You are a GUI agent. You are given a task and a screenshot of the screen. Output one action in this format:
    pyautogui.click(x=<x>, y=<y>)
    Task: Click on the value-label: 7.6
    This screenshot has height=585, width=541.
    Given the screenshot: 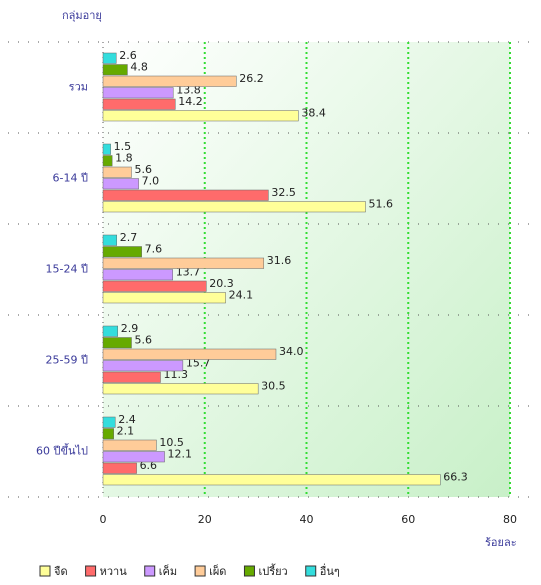 What is the action you would take?
    pyautogui.click(x=154, y=248)
    